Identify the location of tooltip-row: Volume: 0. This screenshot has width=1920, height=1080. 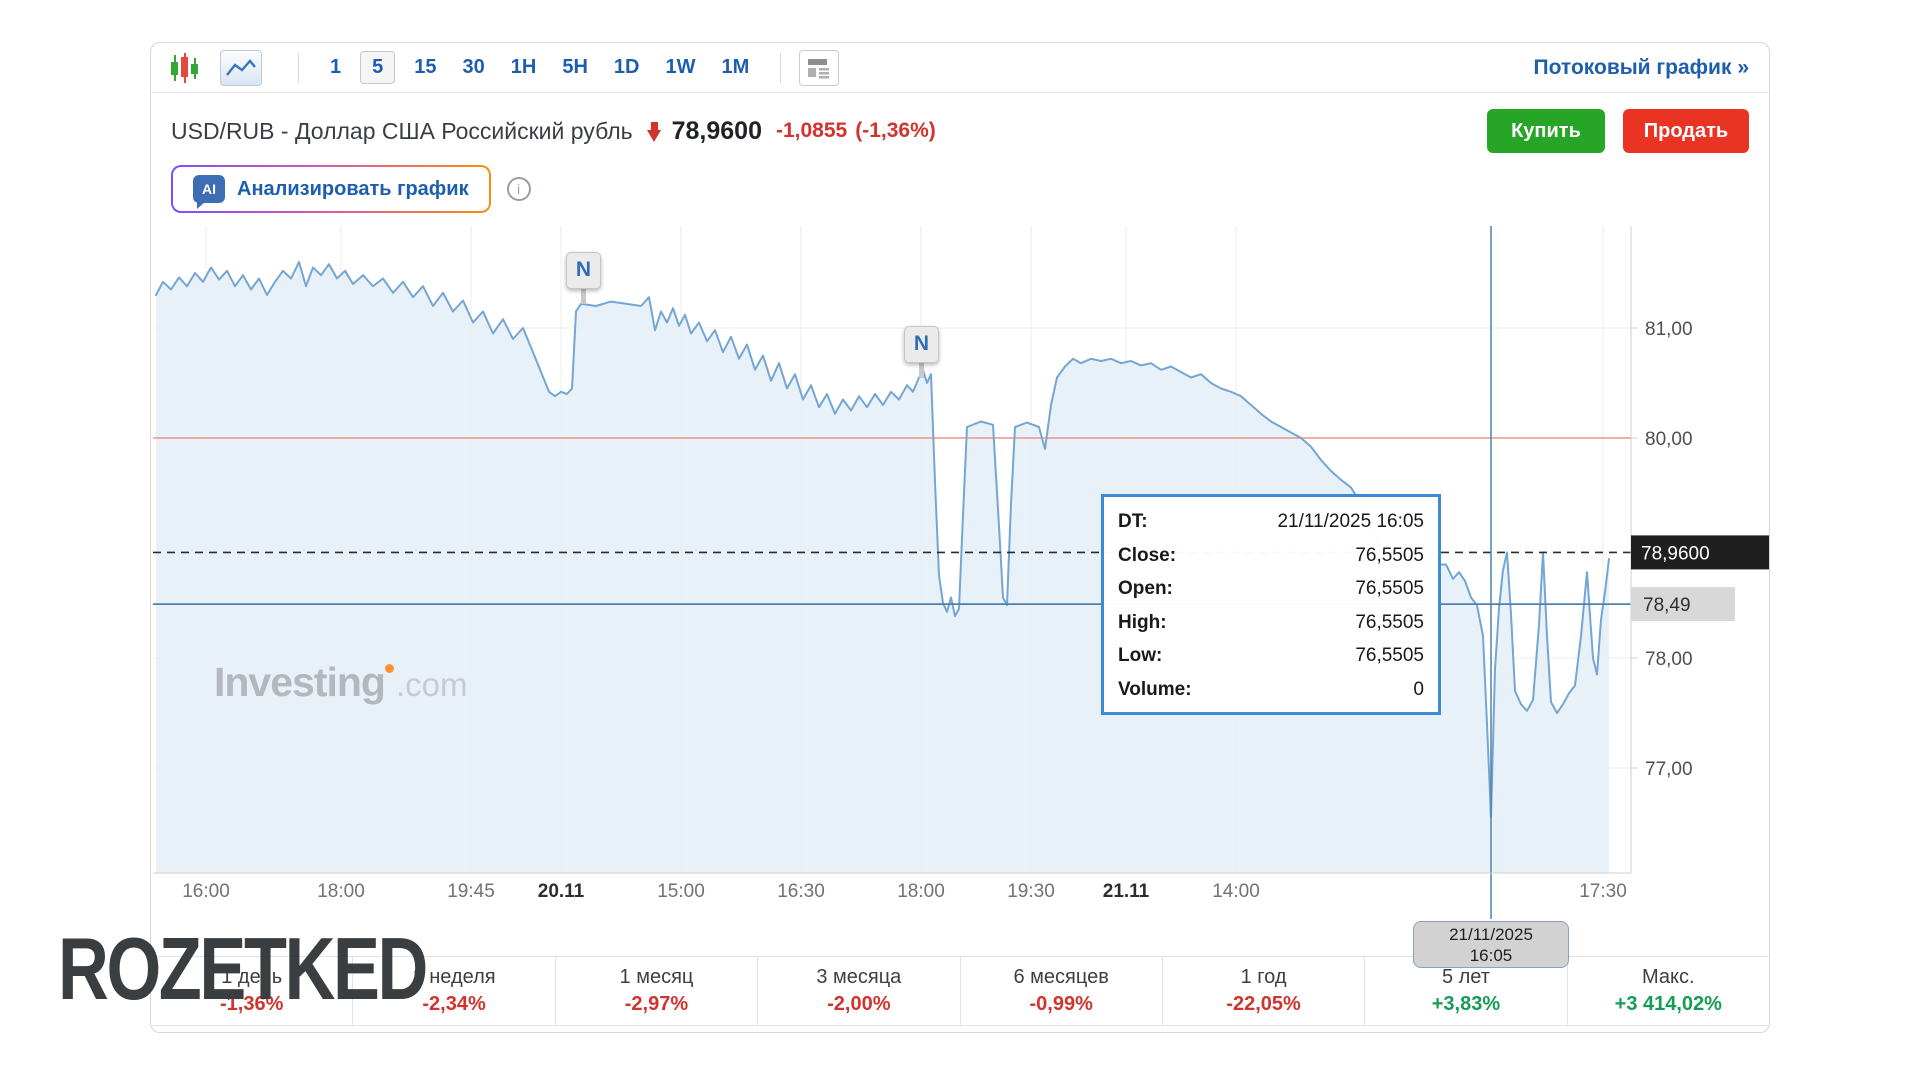
(1271, 689).